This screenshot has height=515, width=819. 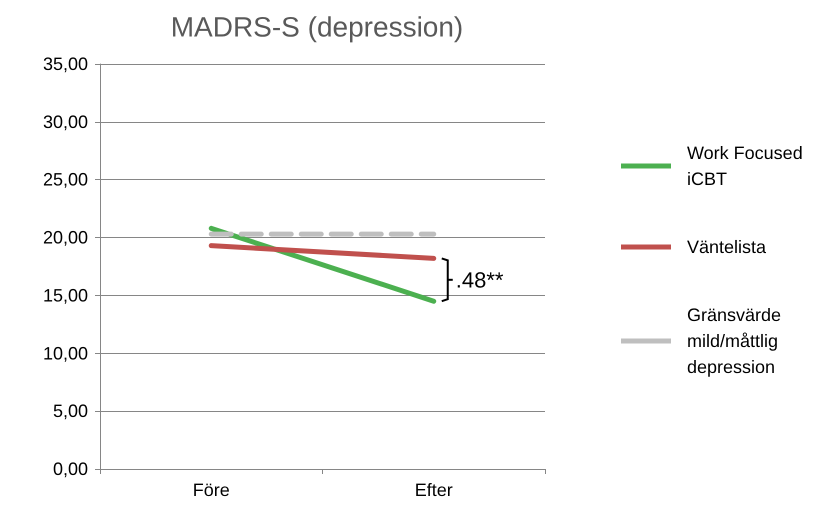 I want to click on y-tick-label: 35,00, so click(x=65, y=64).